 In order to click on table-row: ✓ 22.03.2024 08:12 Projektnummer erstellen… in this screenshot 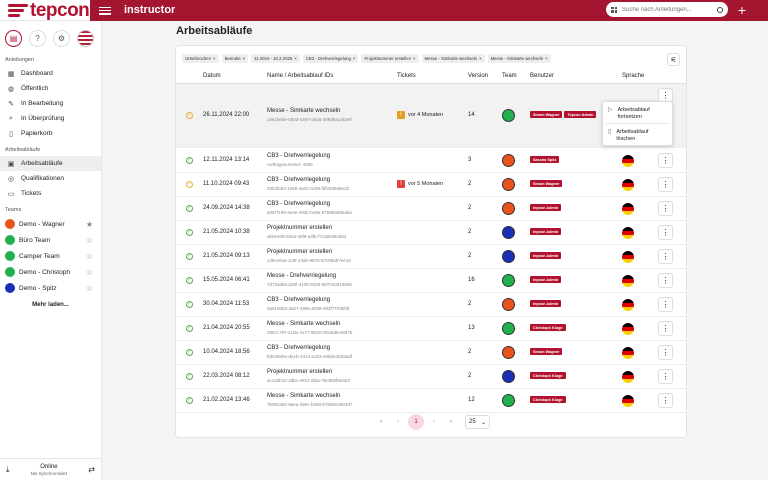, I will do `click(431, 377)`.